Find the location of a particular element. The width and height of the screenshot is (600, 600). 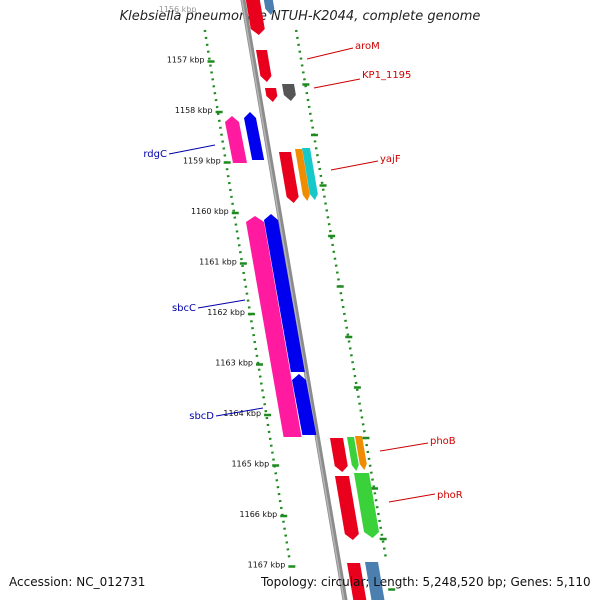

gene-label-phor: phoR is located at coordinates (450, 495).